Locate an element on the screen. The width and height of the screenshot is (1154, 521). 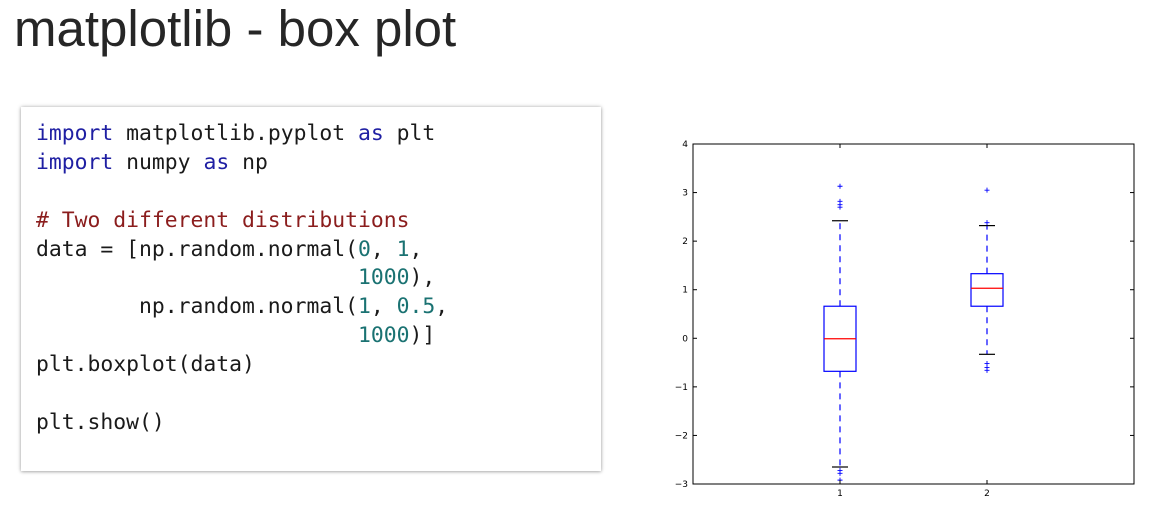
code-token: plt.show() is located at coordinates (100, 422).